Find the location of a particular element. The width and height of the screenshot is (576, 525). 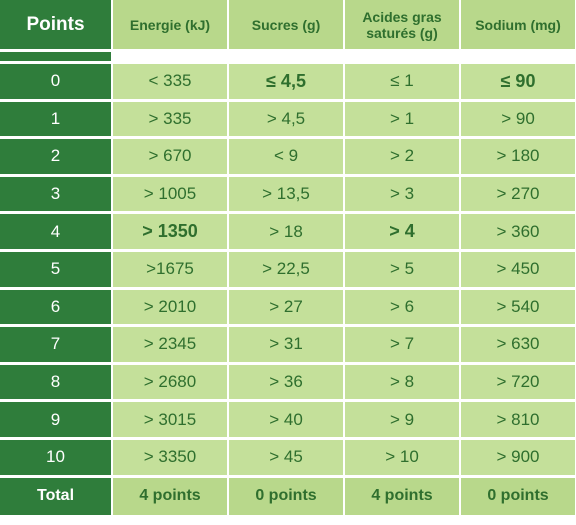

total-energie: 4 points is located at coordinates (170, 496).